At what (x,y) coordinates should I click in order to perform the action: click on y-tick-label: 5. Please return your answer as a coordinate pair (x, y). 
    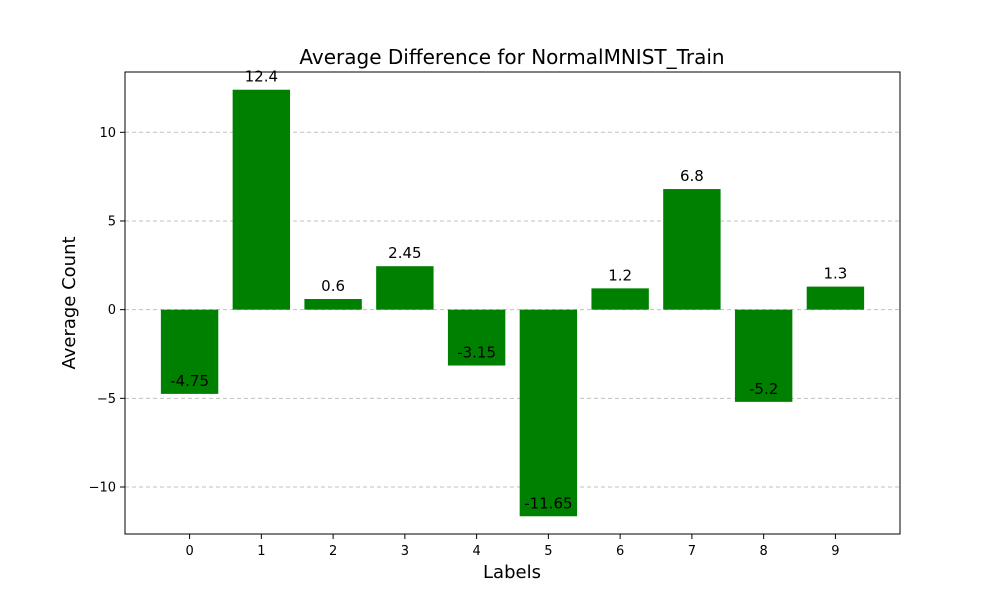
    Looking at the image, I should click on (112, 221).